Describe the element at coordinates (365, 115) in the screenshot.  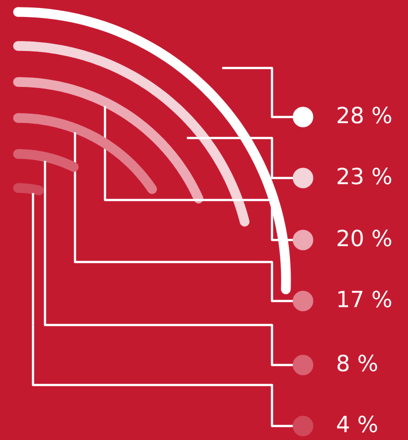
I see `data-label: 28 %` at that location.